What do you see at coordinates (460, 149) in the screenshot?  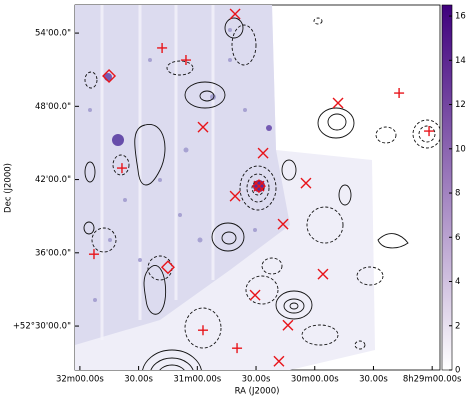 I see `colorbar-tick-label: 10` at bounding box center [460, 149].